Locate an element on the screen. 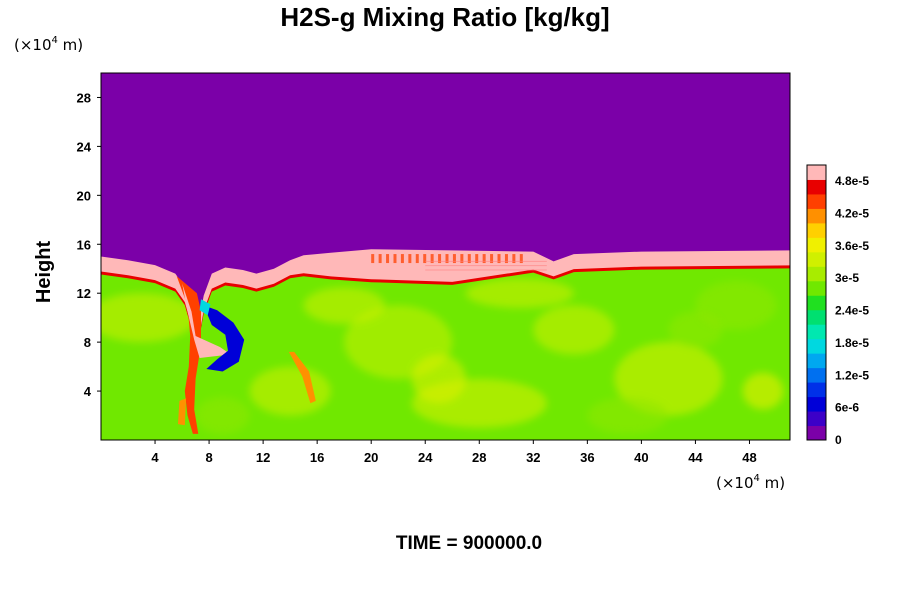 The width and height of the screenshot is (900, 600). x-tick-label: 24 is located at coordinates (425, 457).